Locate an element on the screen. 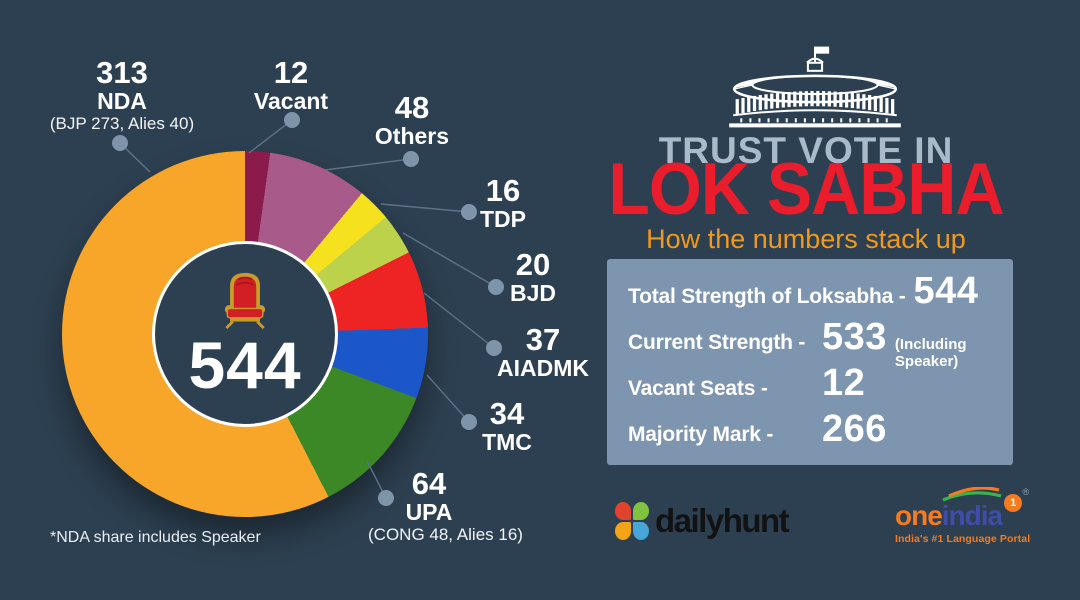 This screenshot has width=1080, height=600. row-label: Total Strength of Loksabha - is located at coordinates (767, 296).